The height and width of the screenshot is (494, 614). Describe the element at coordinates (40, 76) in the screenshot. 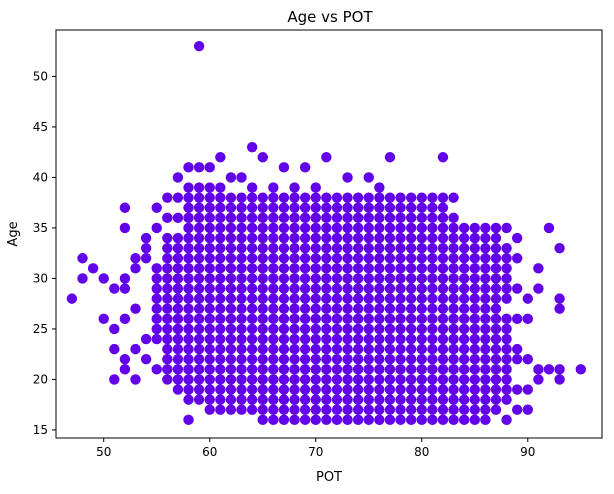

I see `y-tick-label: 50` at that location.